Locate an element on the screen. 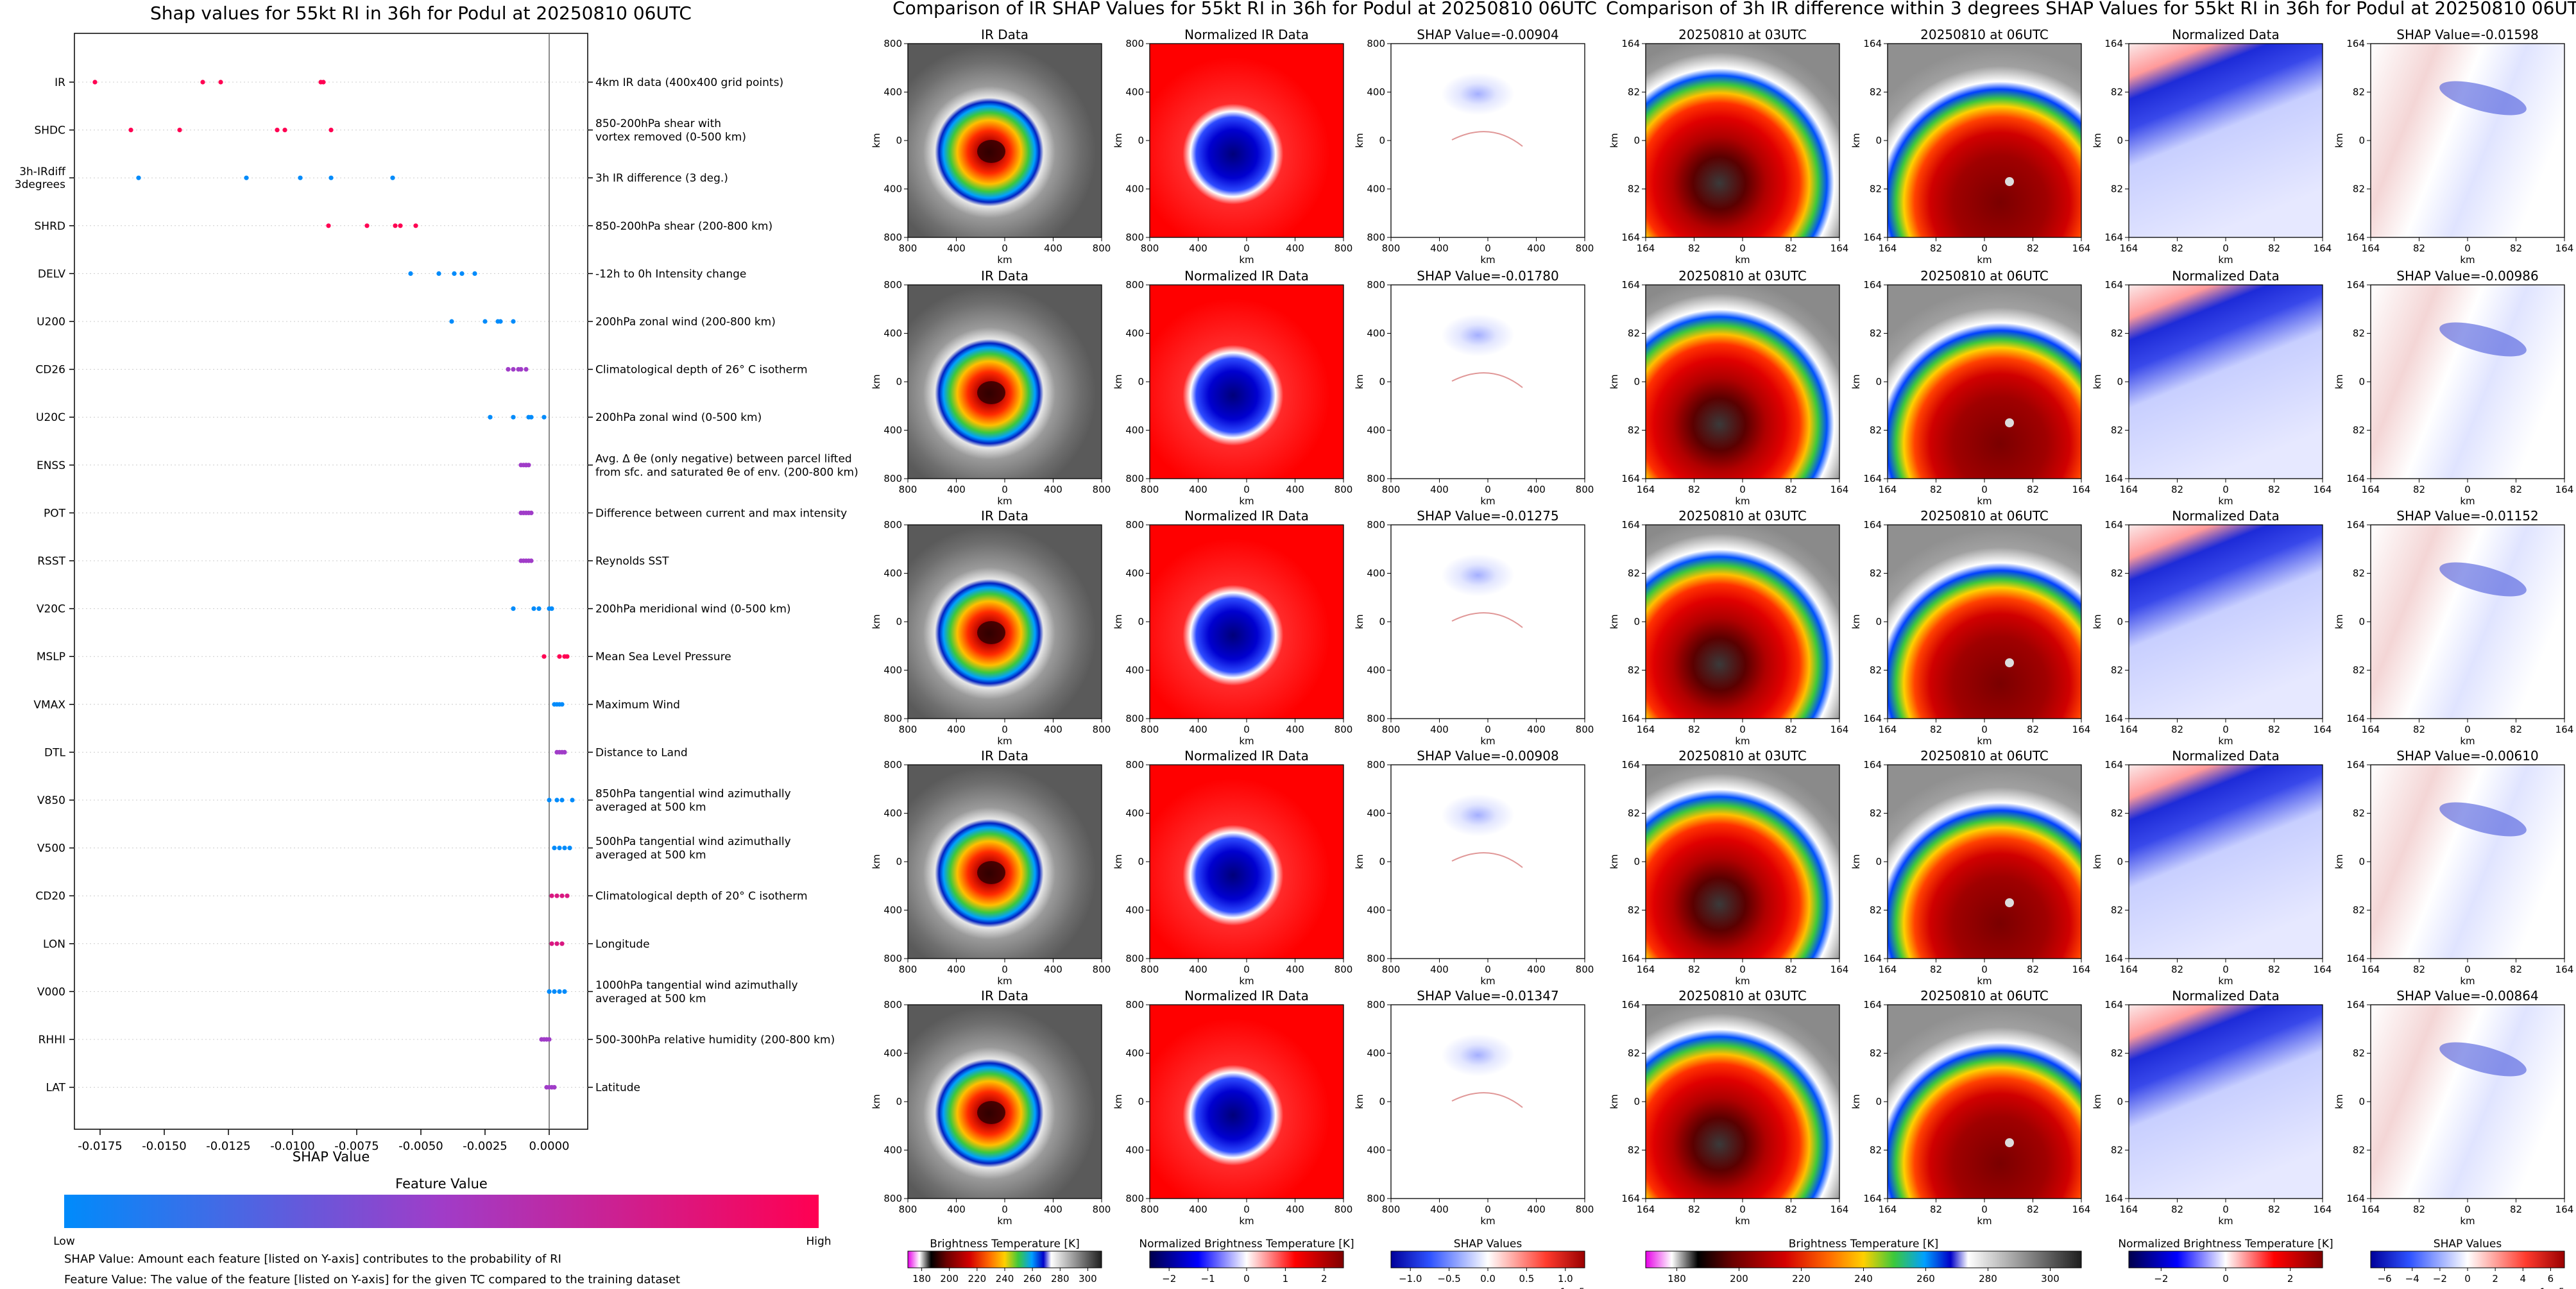 This screenshot has height=1289, width=2576. diff-shap-title: SHAP Value=-0.00864 is located at coordinates (2467, 996).